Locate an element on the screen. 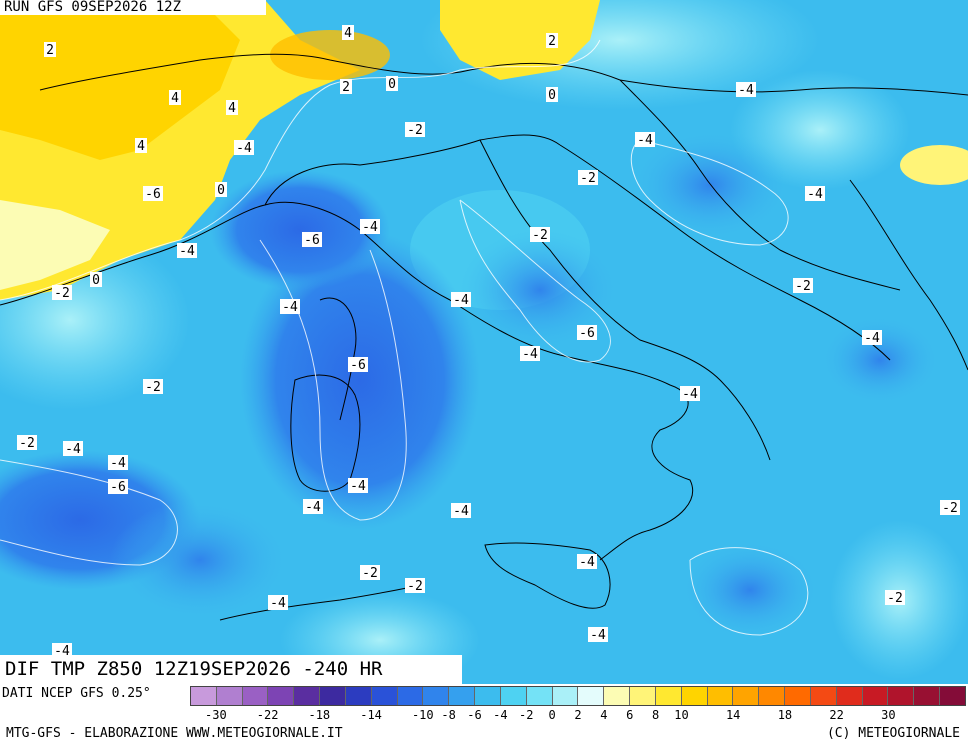  contour-value-label: 4 is located at coordinates (348, 33).